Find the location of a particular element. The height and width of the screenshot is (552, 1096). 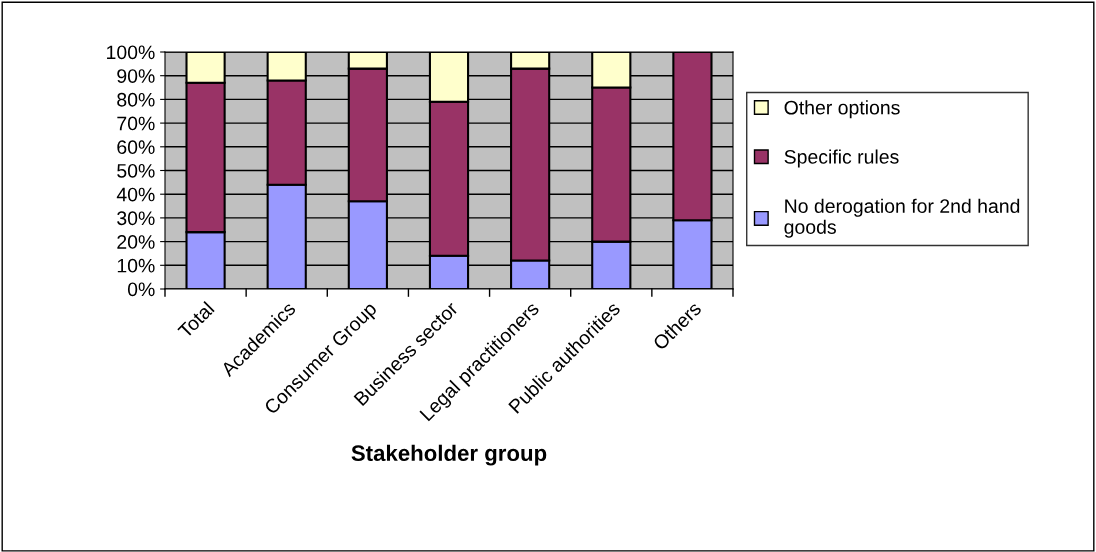

y-tick-label: 60% is located at coordinates (136, 147).